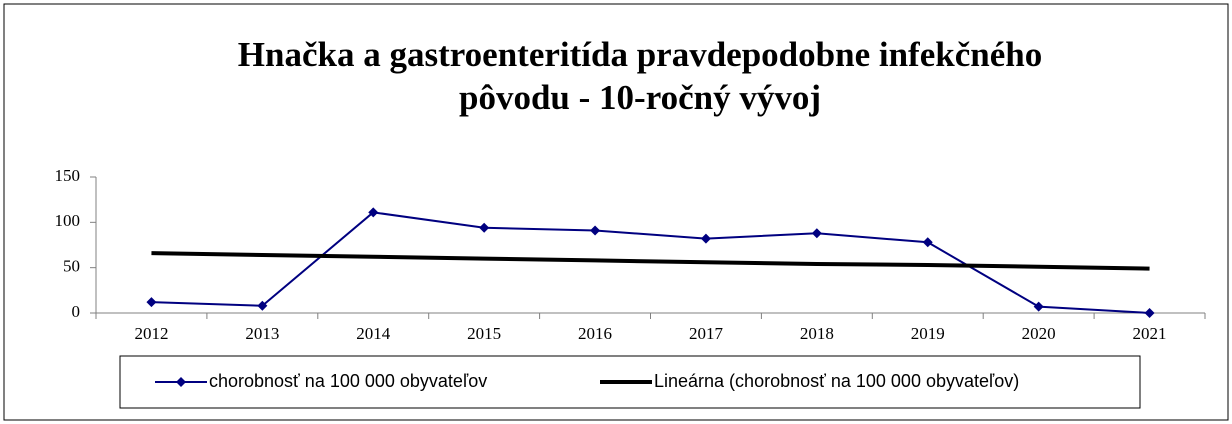 The height and width of the screenshot is (424, 1232). I want to click on x-tick-label: 2012, so click(151, 333).